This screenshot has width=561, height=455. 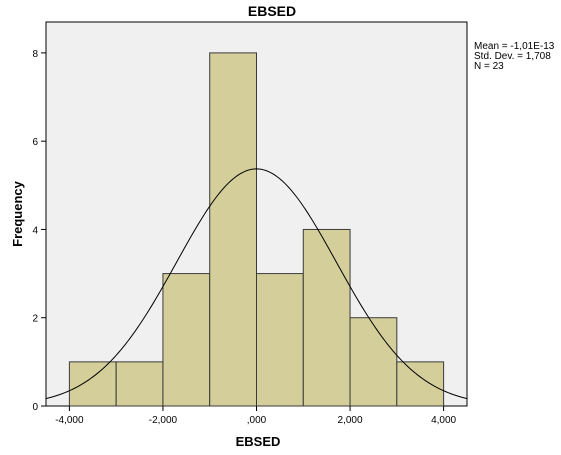 I want to click on y-tick-label-1: 2, so click(x=35, y=319).